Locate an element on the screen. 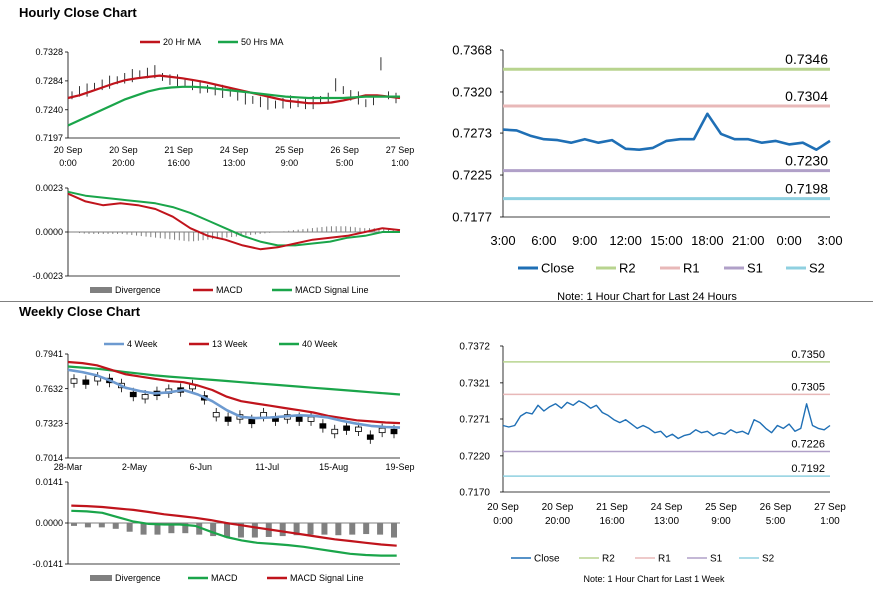 The height and width of the screenshot is (601, 873). weekly-macd-y-tick-label: 0.0141 is located at coordinates (49, 482).